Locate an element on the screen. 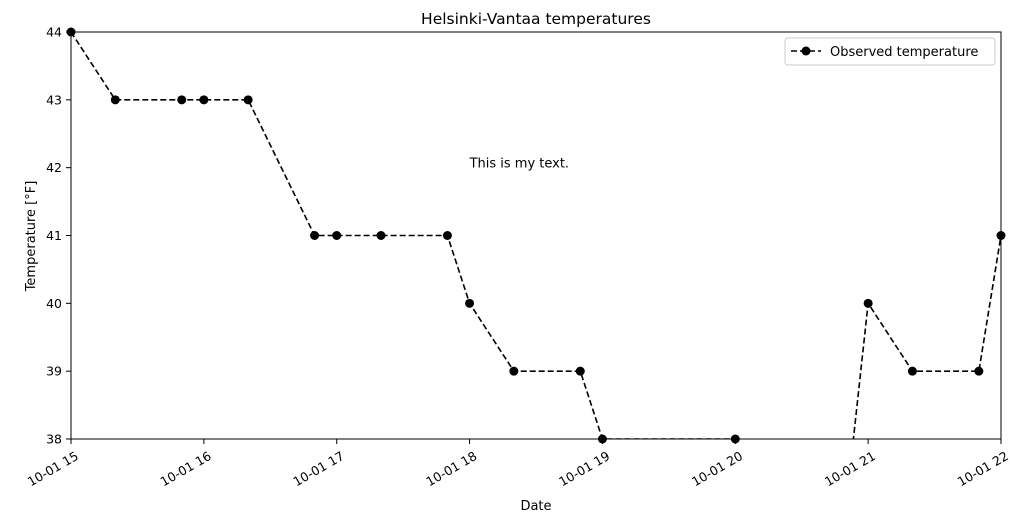 This screenshot has width=1010, height=522. y-tick-label: 41 is located at coordinates (54, 235).